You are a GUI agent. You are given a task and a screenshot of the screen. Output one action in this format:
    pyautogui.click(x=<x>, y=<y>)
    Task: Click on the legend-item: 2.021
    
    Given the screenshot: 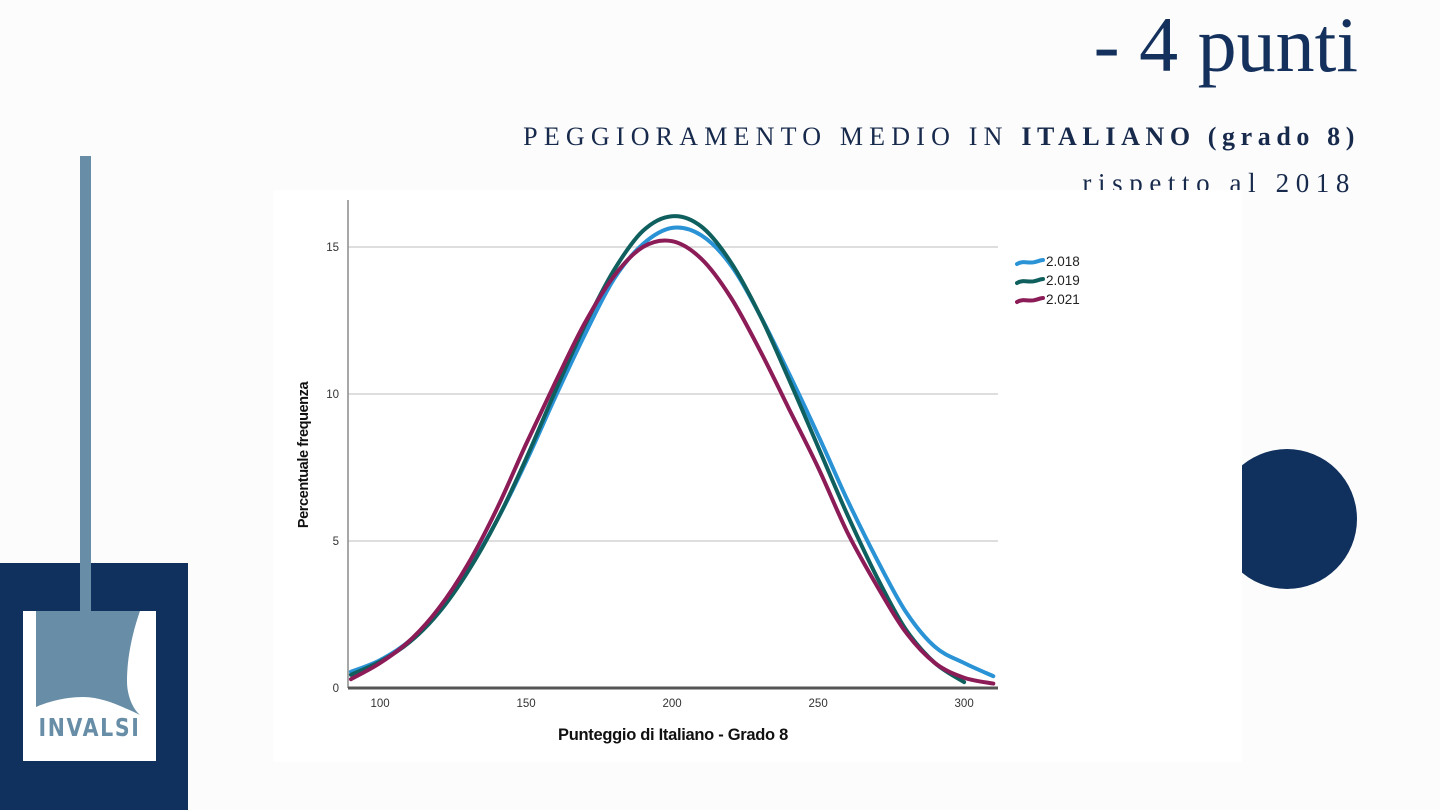 What is the action you would take?
    pyautogui.click(x=1047, y=299)
    